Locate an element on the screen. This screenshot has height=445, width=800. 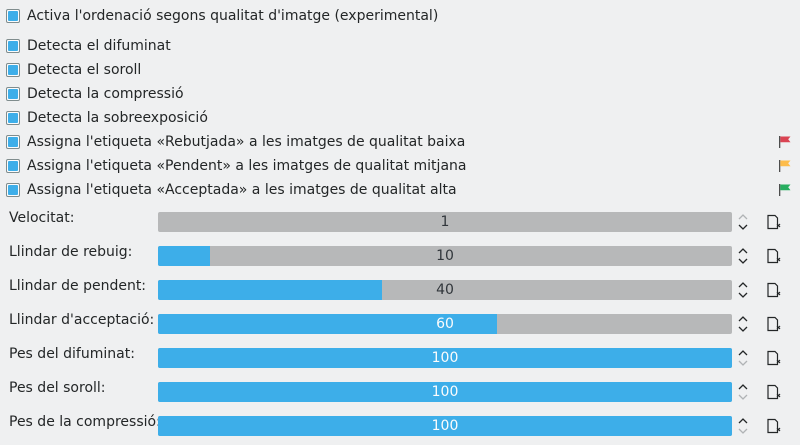
slider-noise-weight: 100 is located at coordinates (445, 392).